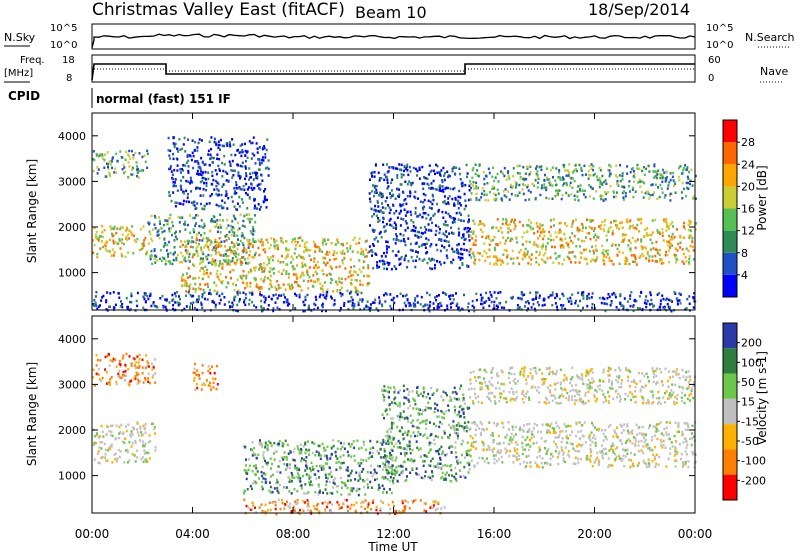 The width and height of the screenshot is (800, 554). What do you see at coordinates (63, 28) in the screenshot?
I see `noise-left-tick-top: 10^5` at bounding box center [63, 28].